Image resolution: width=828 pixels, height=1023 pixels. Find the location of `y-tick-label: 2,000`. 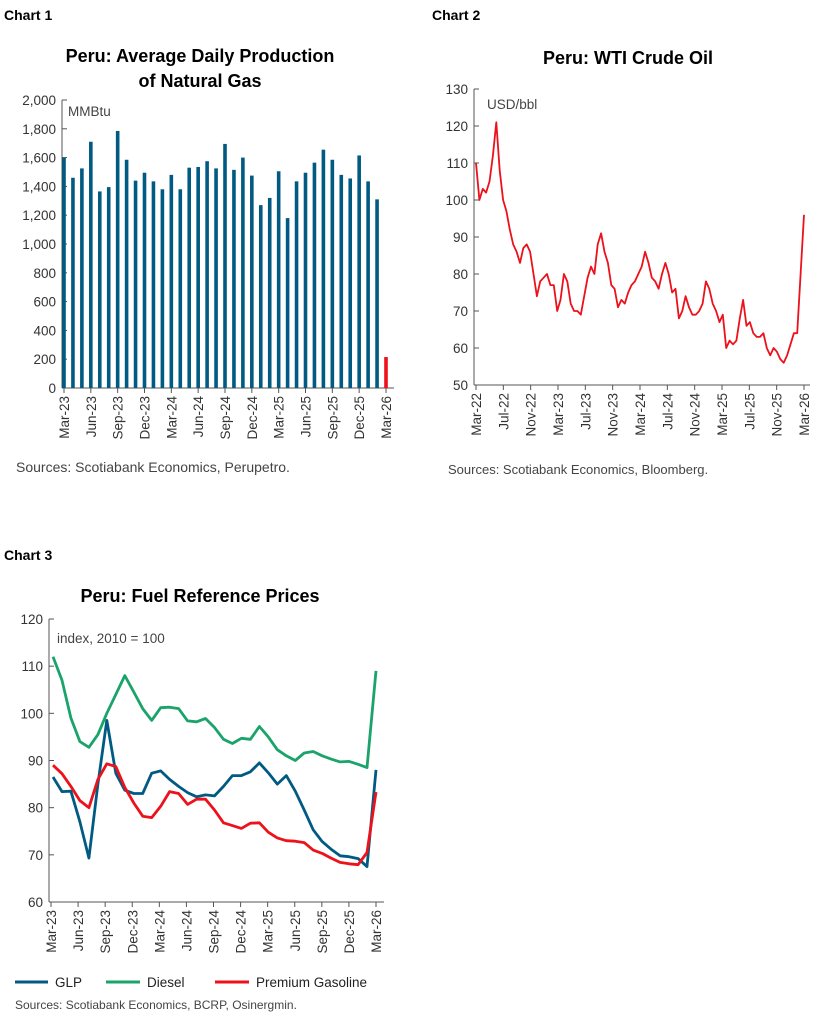

y-tick-label: 2,000 is located at coordinates (39, 100).